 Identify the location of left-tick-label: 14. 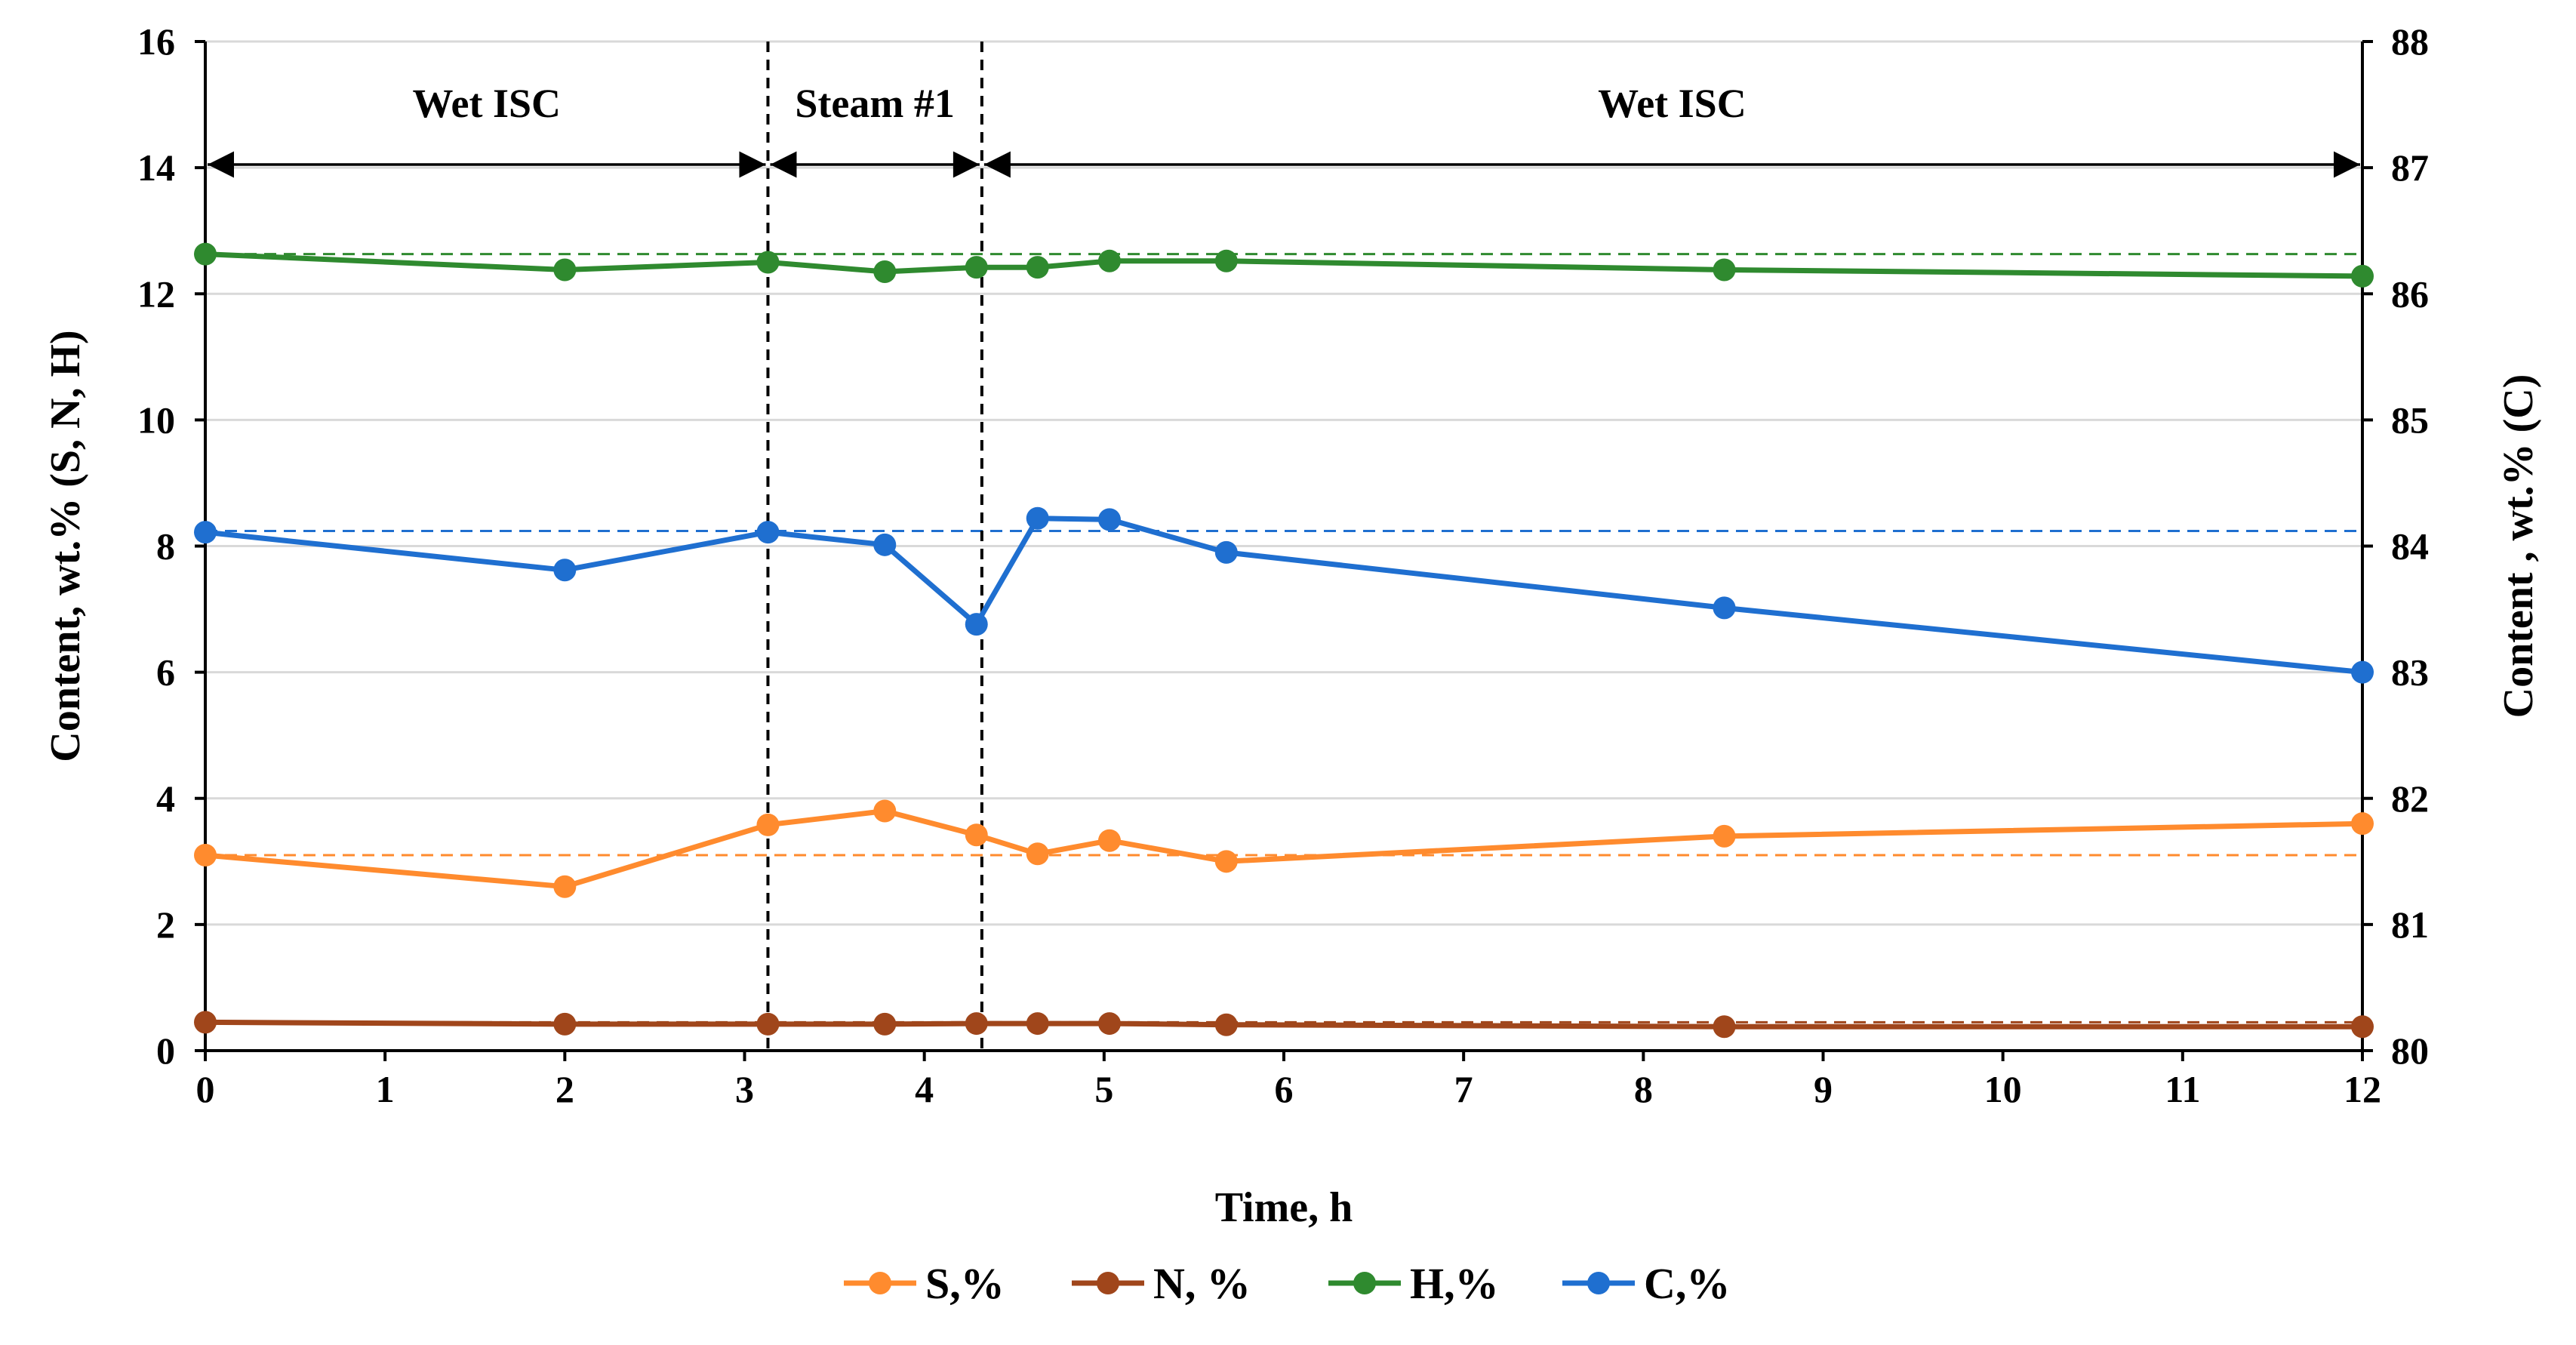
(156, 167).